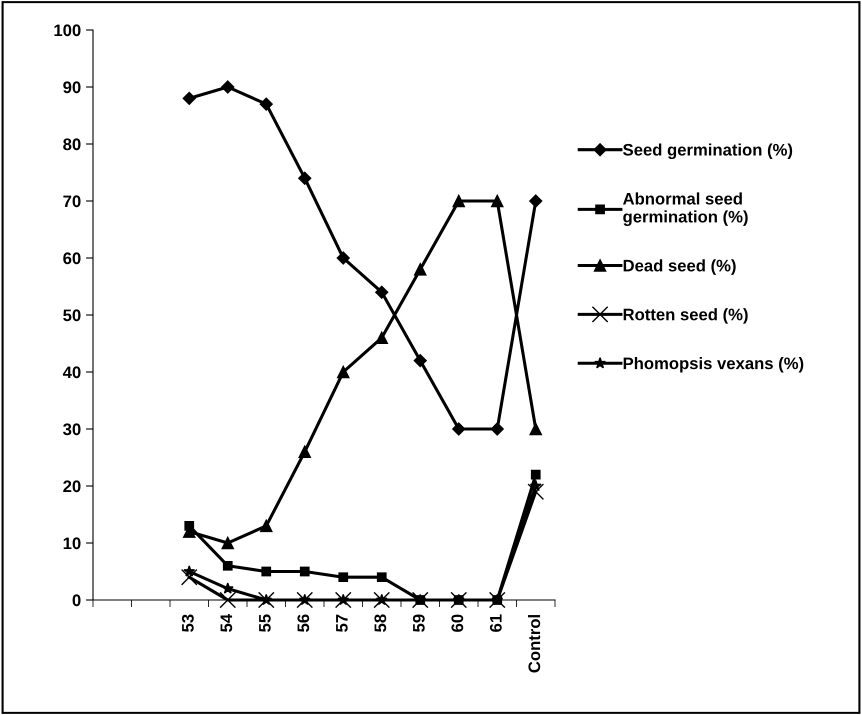 This screenshot has width=862, height=715. Describe the element at coordinates (71, 372) in the screenshot. I see `y-tick-label: 40` at that location.